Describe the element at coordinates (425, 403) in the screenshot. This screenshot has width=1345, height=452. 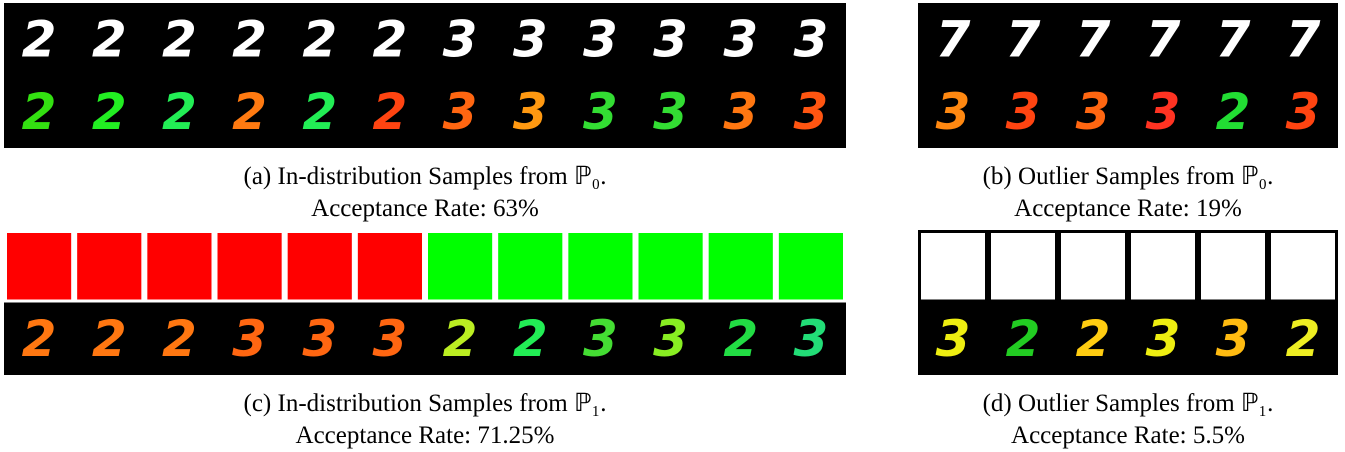
I see `caption: (c) In-distribution Samples from ℙ₁.` at that location.